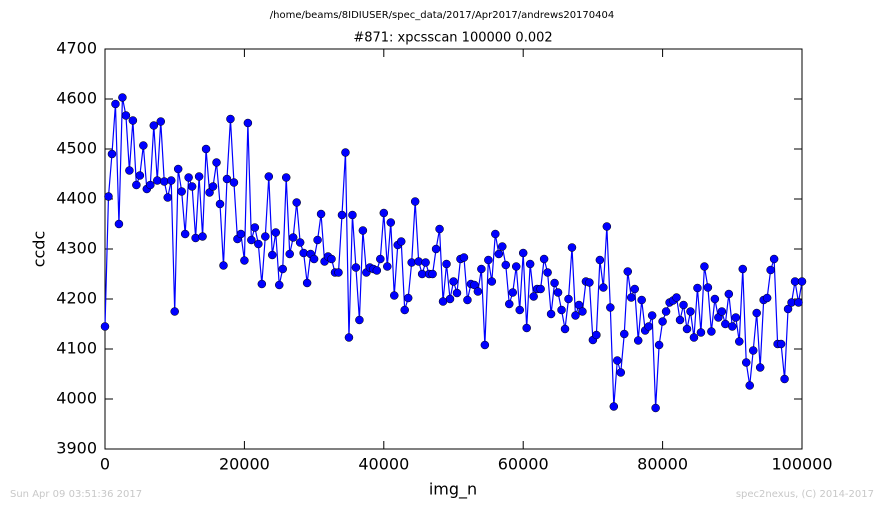  What do you see at coordinates (805, 494) in the screenshot?
I see `footer-right: spec2nexus, (C) 2014-2017` at bounding box center [805, 494].